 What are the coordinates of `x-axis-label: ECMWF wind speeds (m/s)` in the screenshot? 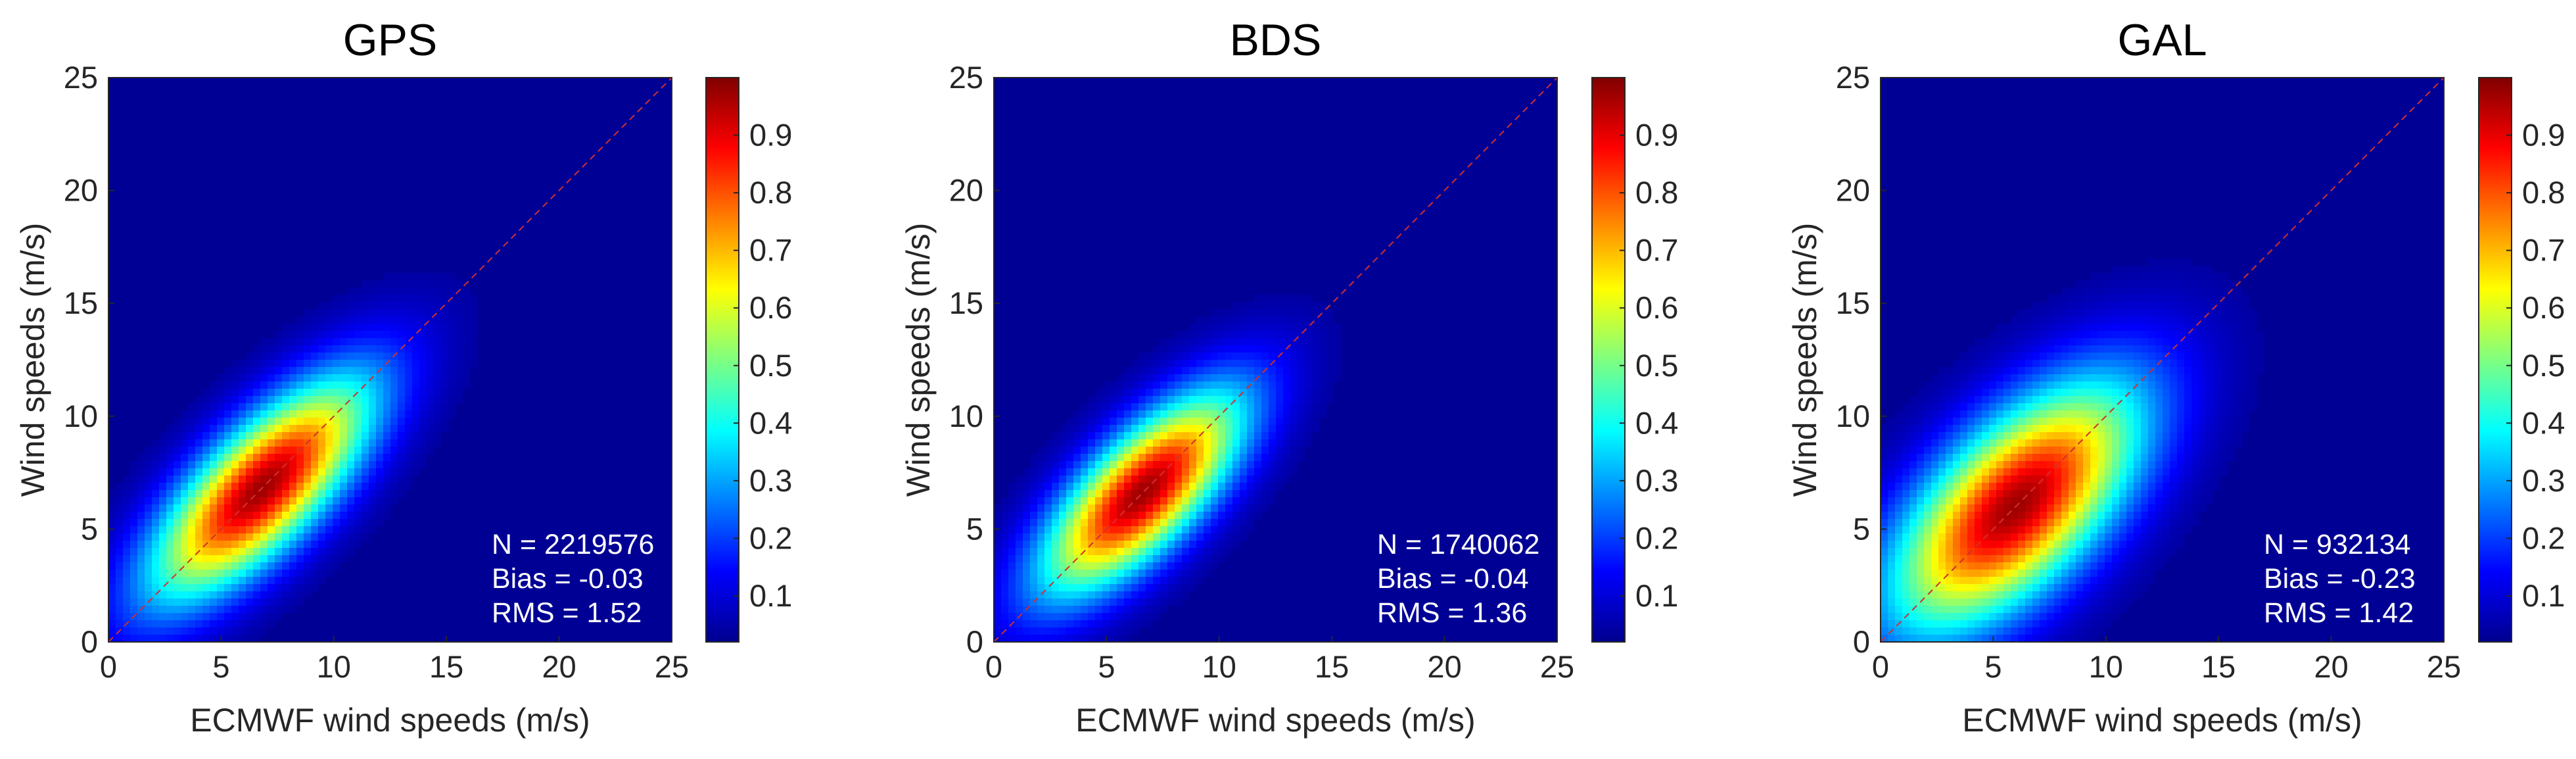 It's located at (390, 720).